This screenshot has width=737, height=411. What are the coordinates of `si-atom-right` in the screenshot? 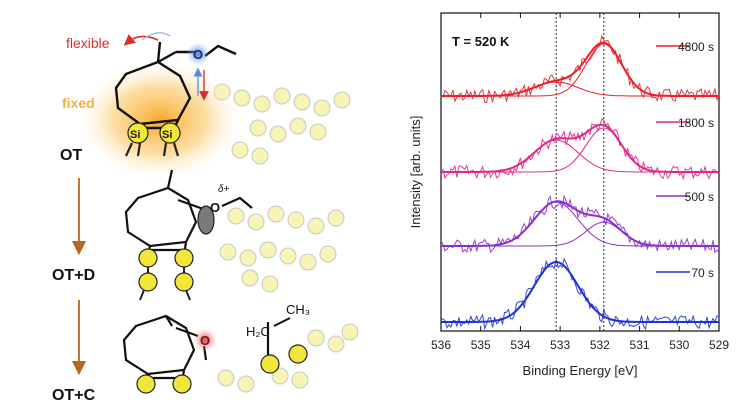 It's located at (170, 133).